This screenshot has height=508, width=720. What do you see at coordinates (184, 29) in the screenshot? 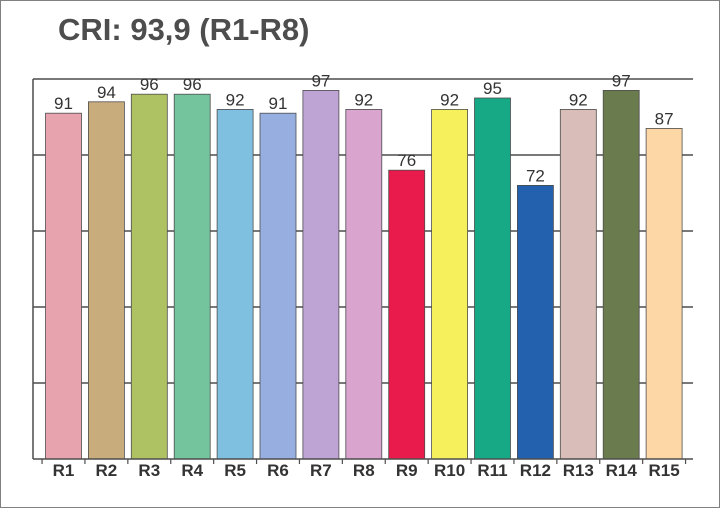
I see `chart-title: CRI: 93,9 (R1-R8)` at bounding box center [184, 29].